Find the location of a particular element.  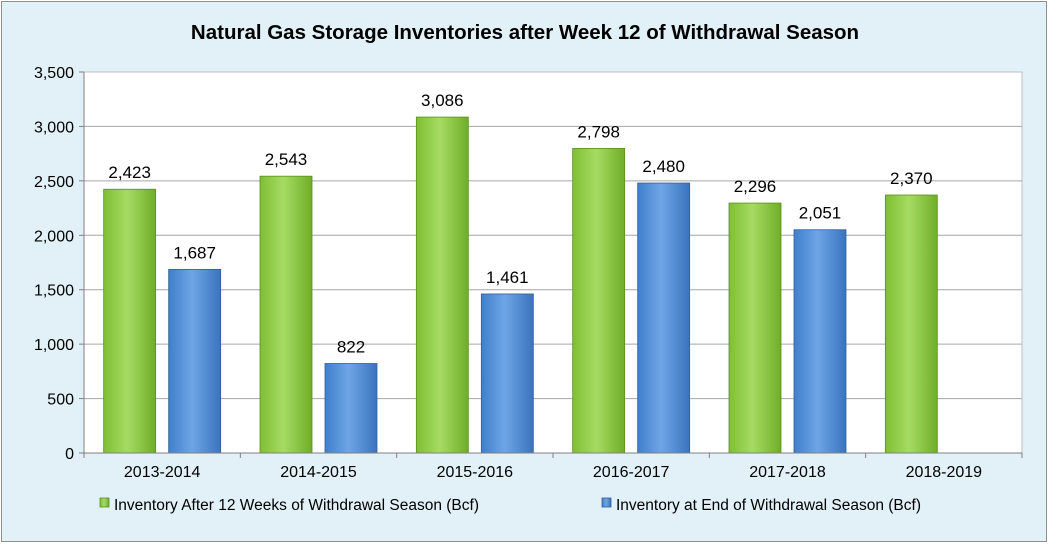

x-tick-label: 2017-2018 is located at coordinates (787, 472).